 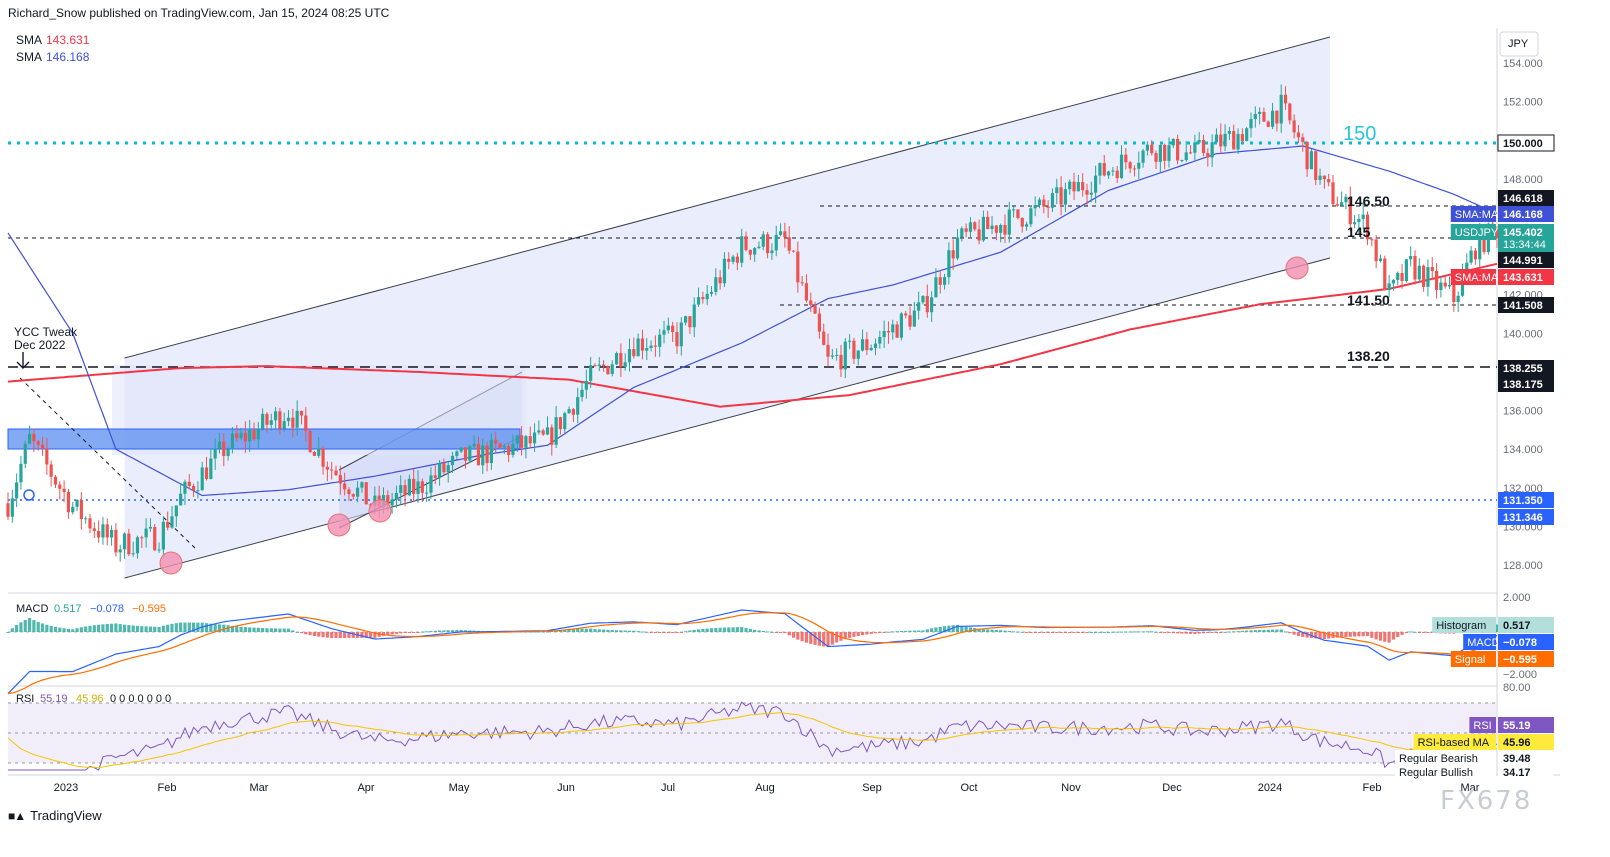 What do you see at coordinates (54, 699) in the screenshot?
I see `legend-rsi-value: 55.19` at bounding box center [54, 699].